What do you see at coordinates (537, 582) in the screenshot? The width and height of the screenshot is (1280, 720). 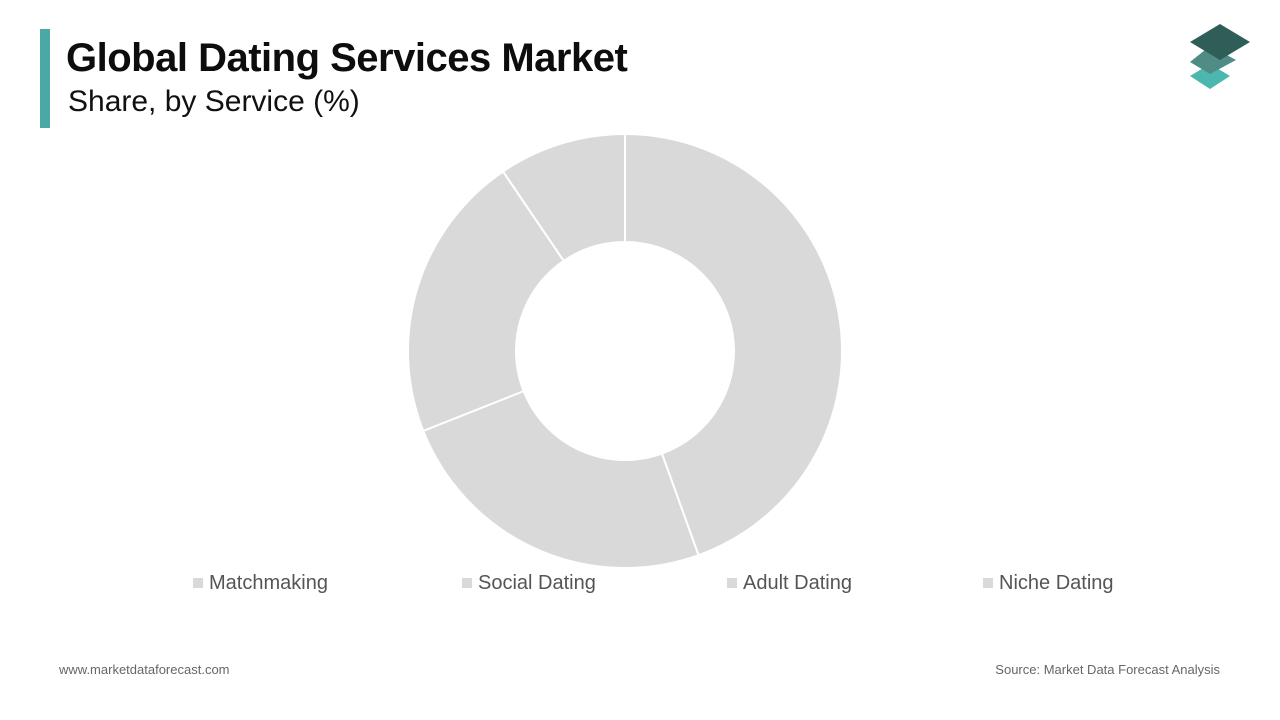 I see `legend-label: Social Dating` at bounding box center [537, 582].